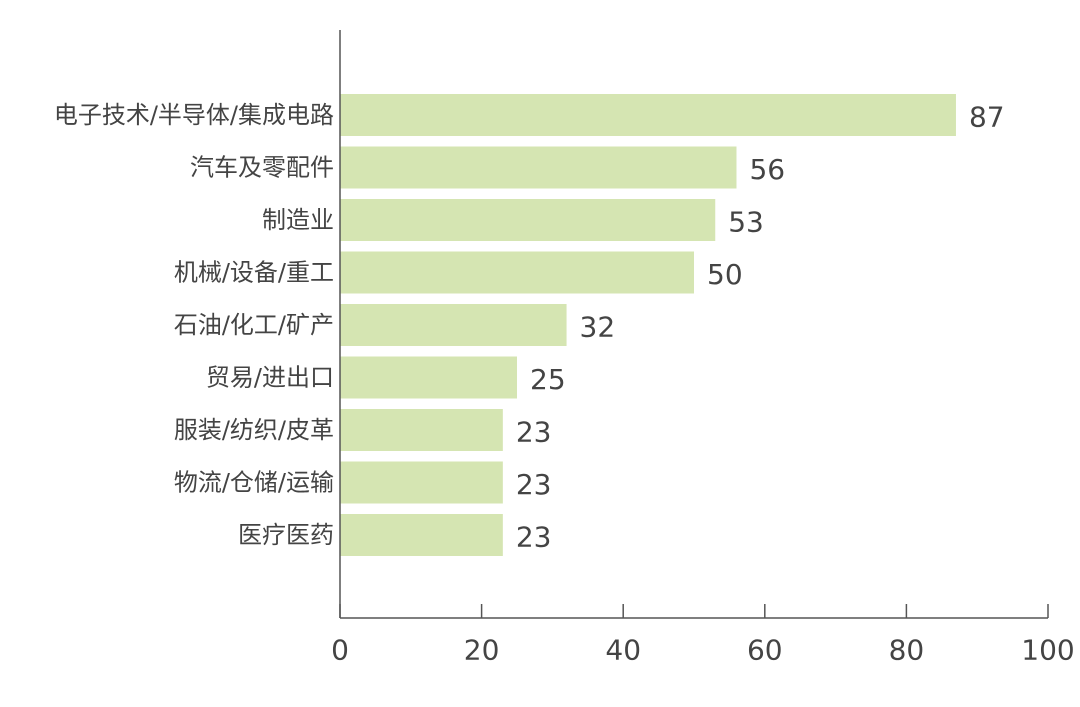  I want to click on value-label-6: 23, so click(534, 432).